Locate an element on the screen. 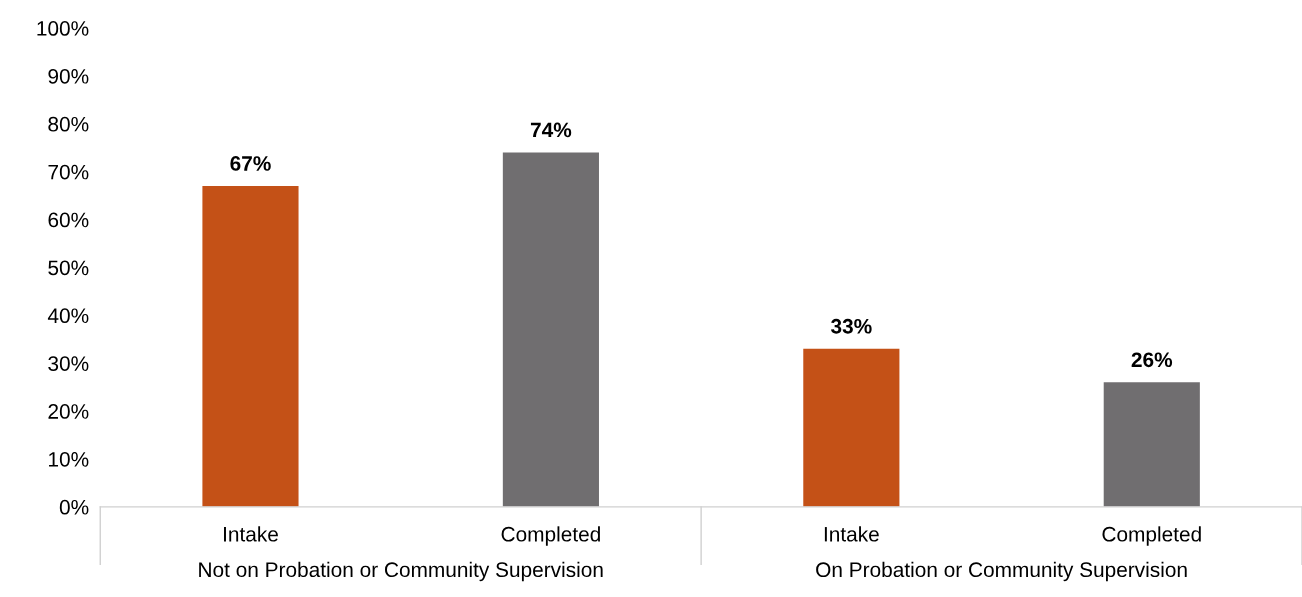 The image size is (1302, 597). data-label: 26% is located at coordinates (1152, 360).